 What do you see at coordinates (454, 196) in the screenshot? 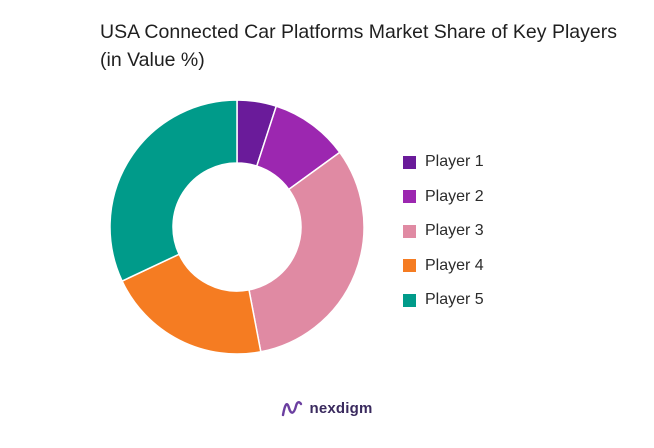
I see `legend-label: Player 2` at bounding box center [454, 196].